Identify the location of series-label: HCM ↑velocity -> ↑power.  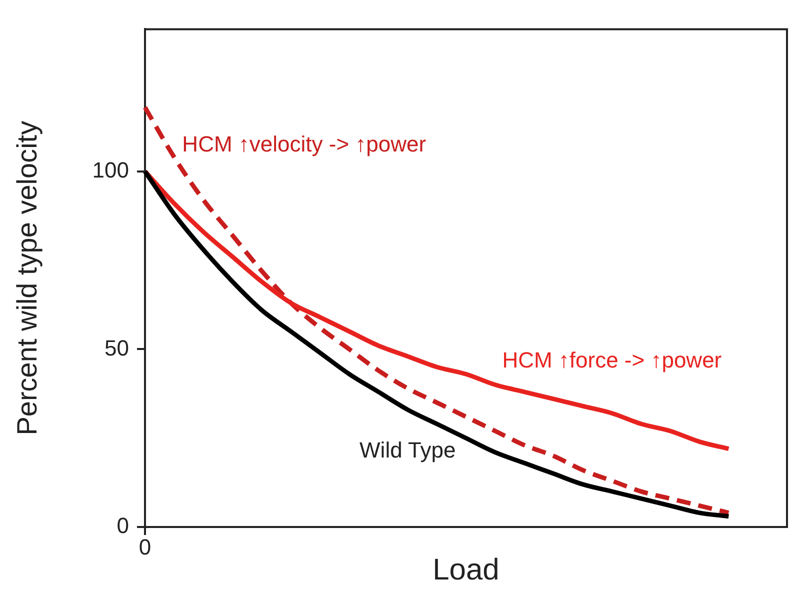
(304, 143).